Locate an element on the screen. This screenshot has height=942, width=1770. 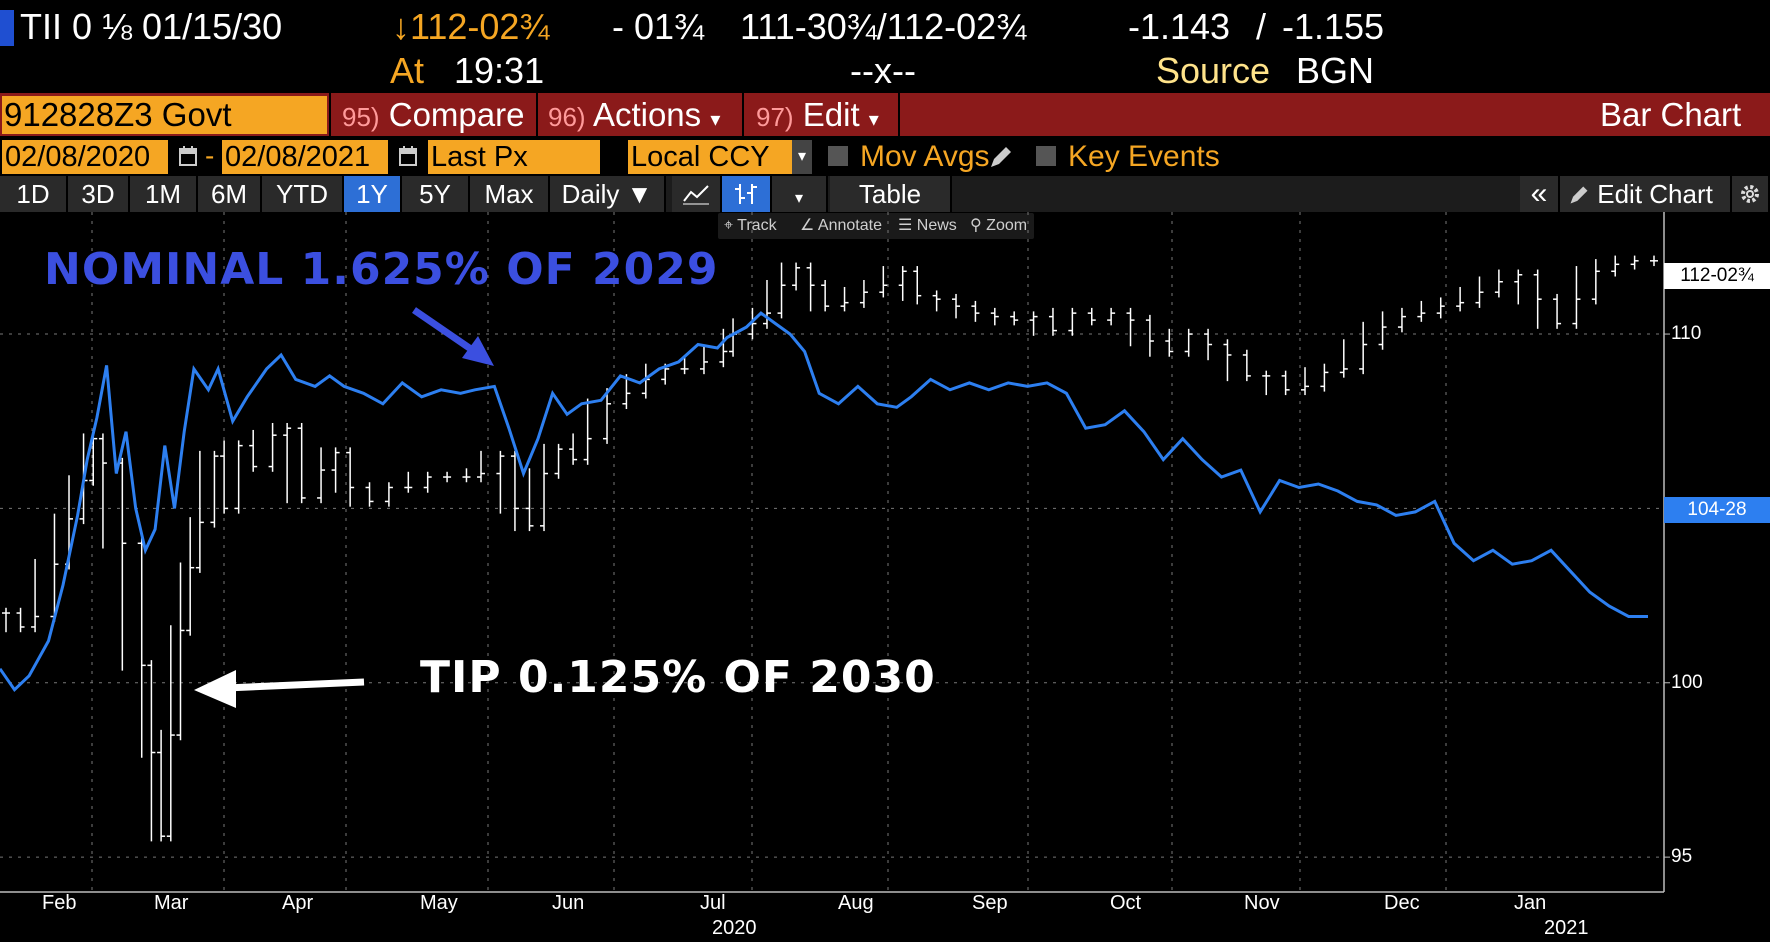
table-button: Table is located at coordinates (891, 194).